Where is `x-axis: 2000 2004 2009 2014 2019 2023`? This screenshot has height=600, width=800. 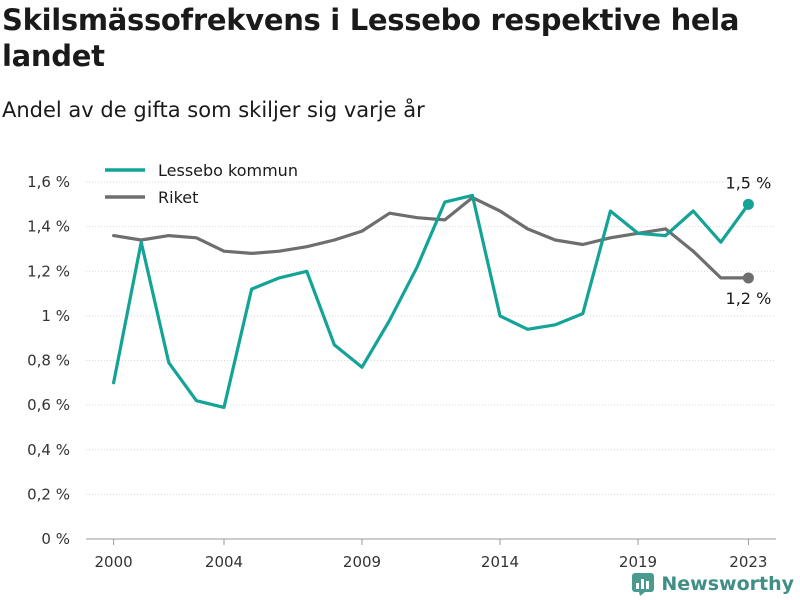 x-axis: 2000 2004 2009 2014 2019 2023 is located at coordinates (431, 555).